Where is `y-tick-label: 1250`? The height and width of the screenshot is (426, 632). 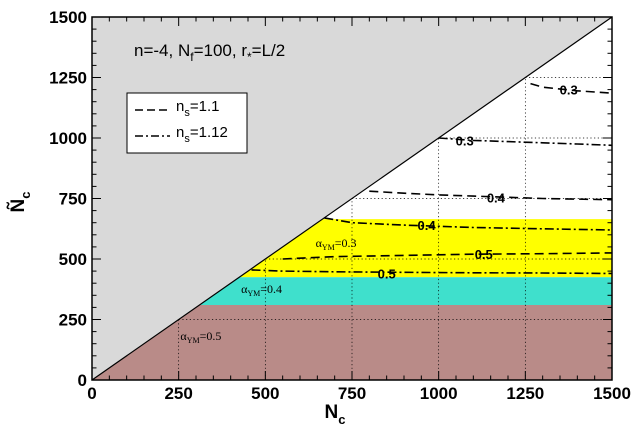
y-tick-label: 1250 is located at coordinates (68, 78).